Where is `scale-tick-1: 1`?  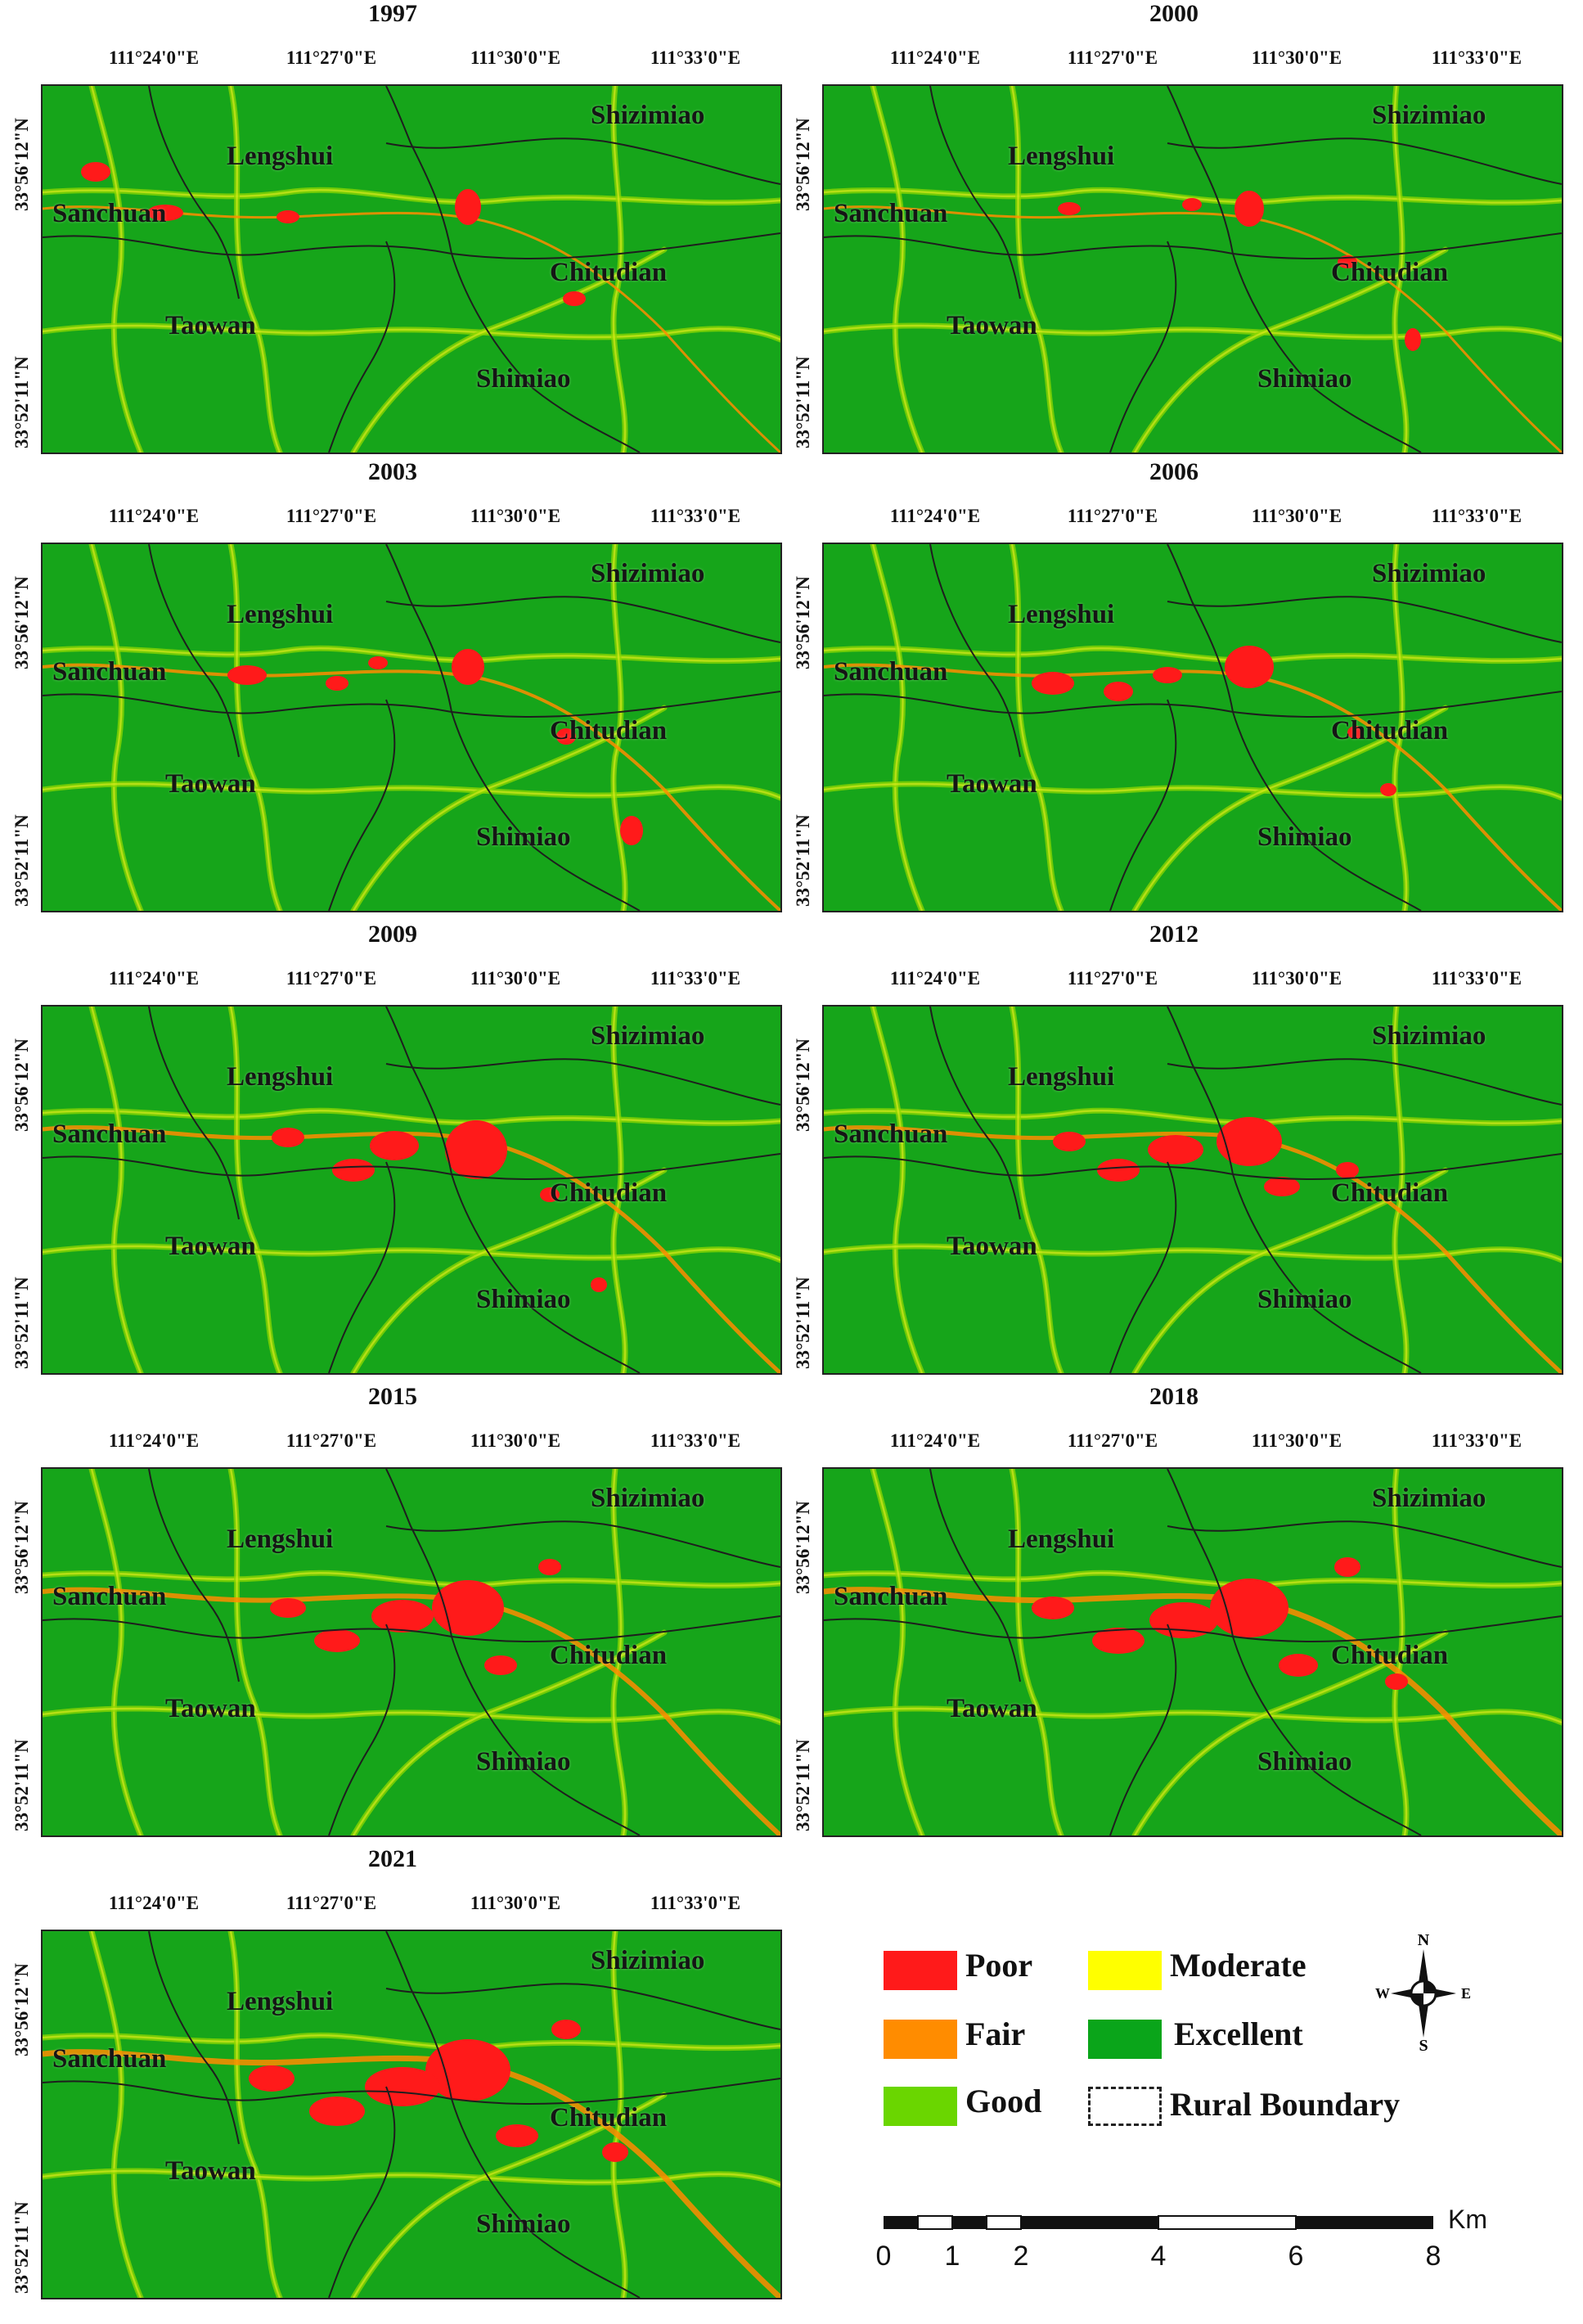
scale-tick-1: 1 is located at coordinates (952, 2256).